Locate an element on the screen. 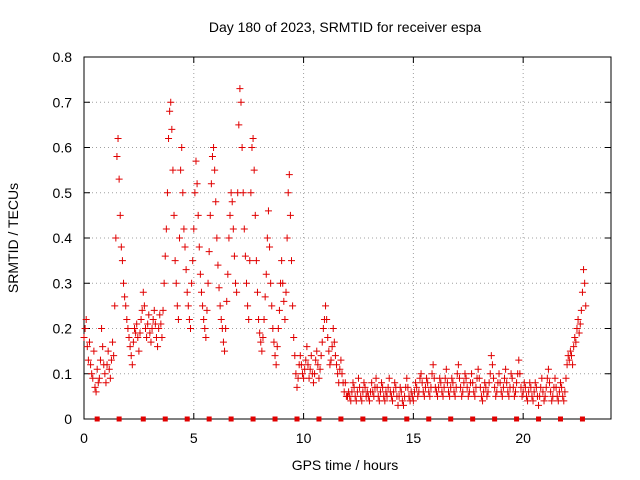 The image size is (640, 480). y-axis-label: SRMTID / TECUs is located at coordinates (13, 238).